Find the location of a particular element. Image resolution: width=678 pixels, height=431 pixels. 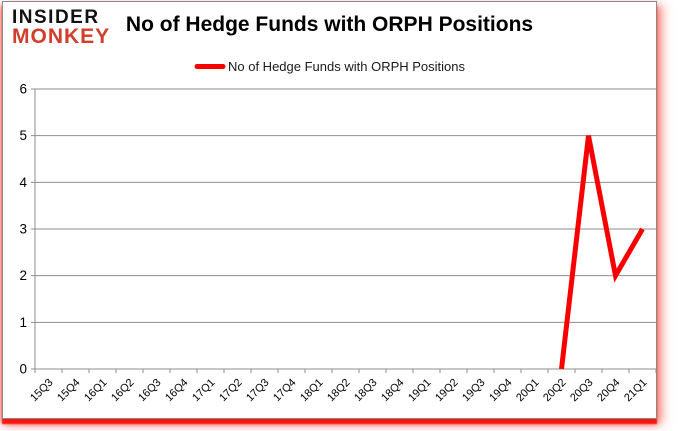

svg-text: 20Q3 is located at coordinates (582, 391).